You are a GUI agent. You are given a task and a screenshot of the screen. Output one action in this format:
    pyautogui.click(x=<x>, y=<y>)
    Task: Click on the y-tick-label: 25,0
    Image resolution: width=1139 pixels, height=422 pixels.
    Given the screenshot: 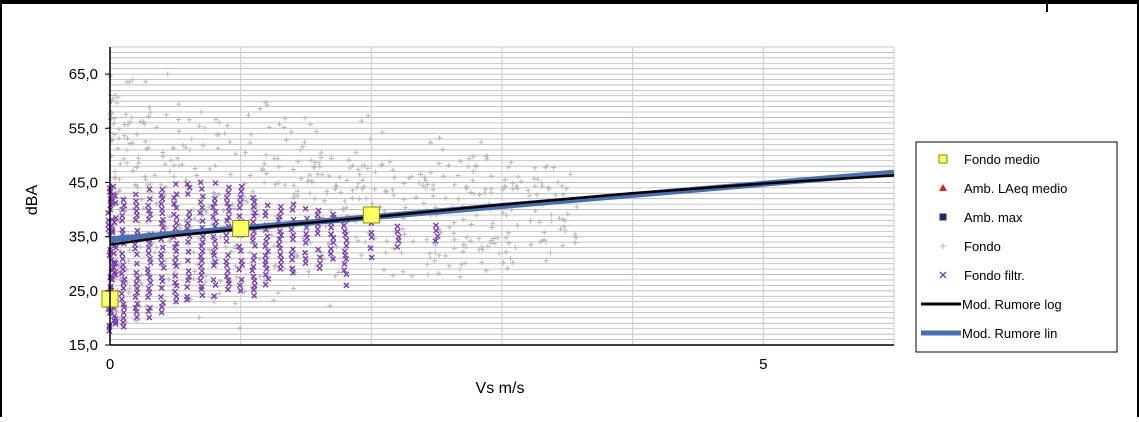 What is the action you would take?
    pyautogui.click(x=83, y=291)
    